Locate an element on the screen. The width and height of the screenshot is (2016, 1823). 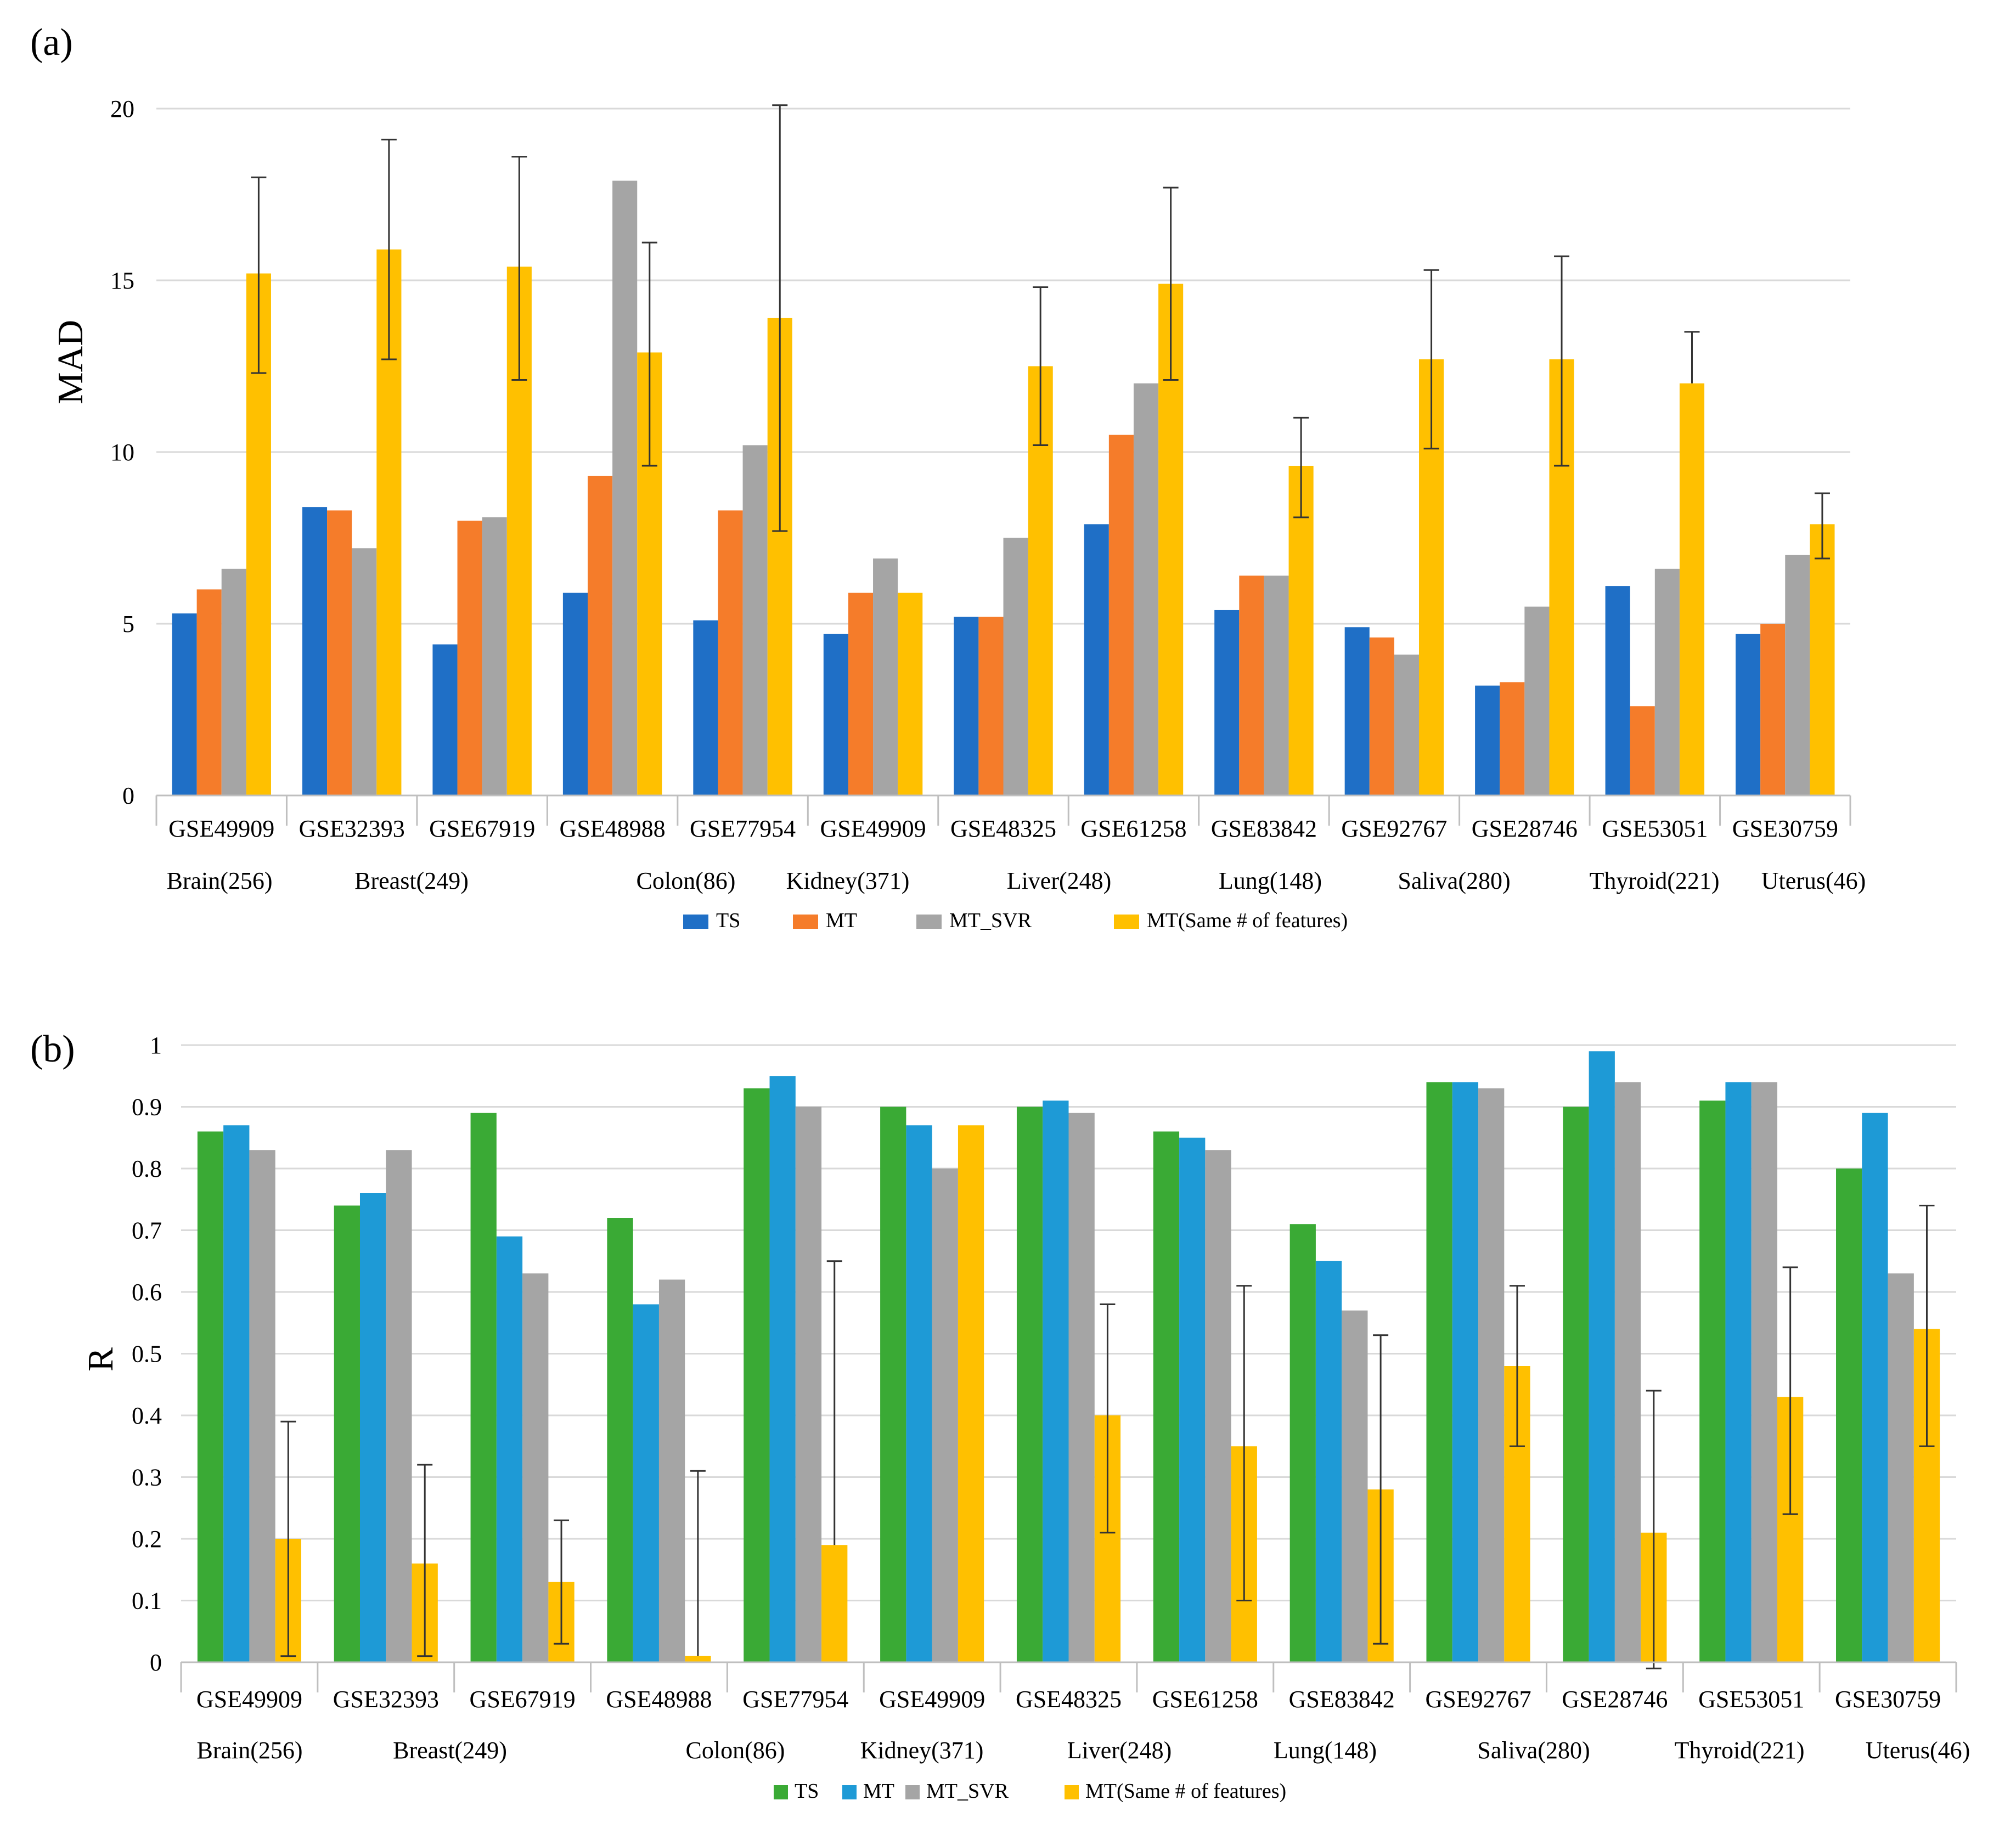
y-axis-title: MAD is located at coordinates (70, 362).